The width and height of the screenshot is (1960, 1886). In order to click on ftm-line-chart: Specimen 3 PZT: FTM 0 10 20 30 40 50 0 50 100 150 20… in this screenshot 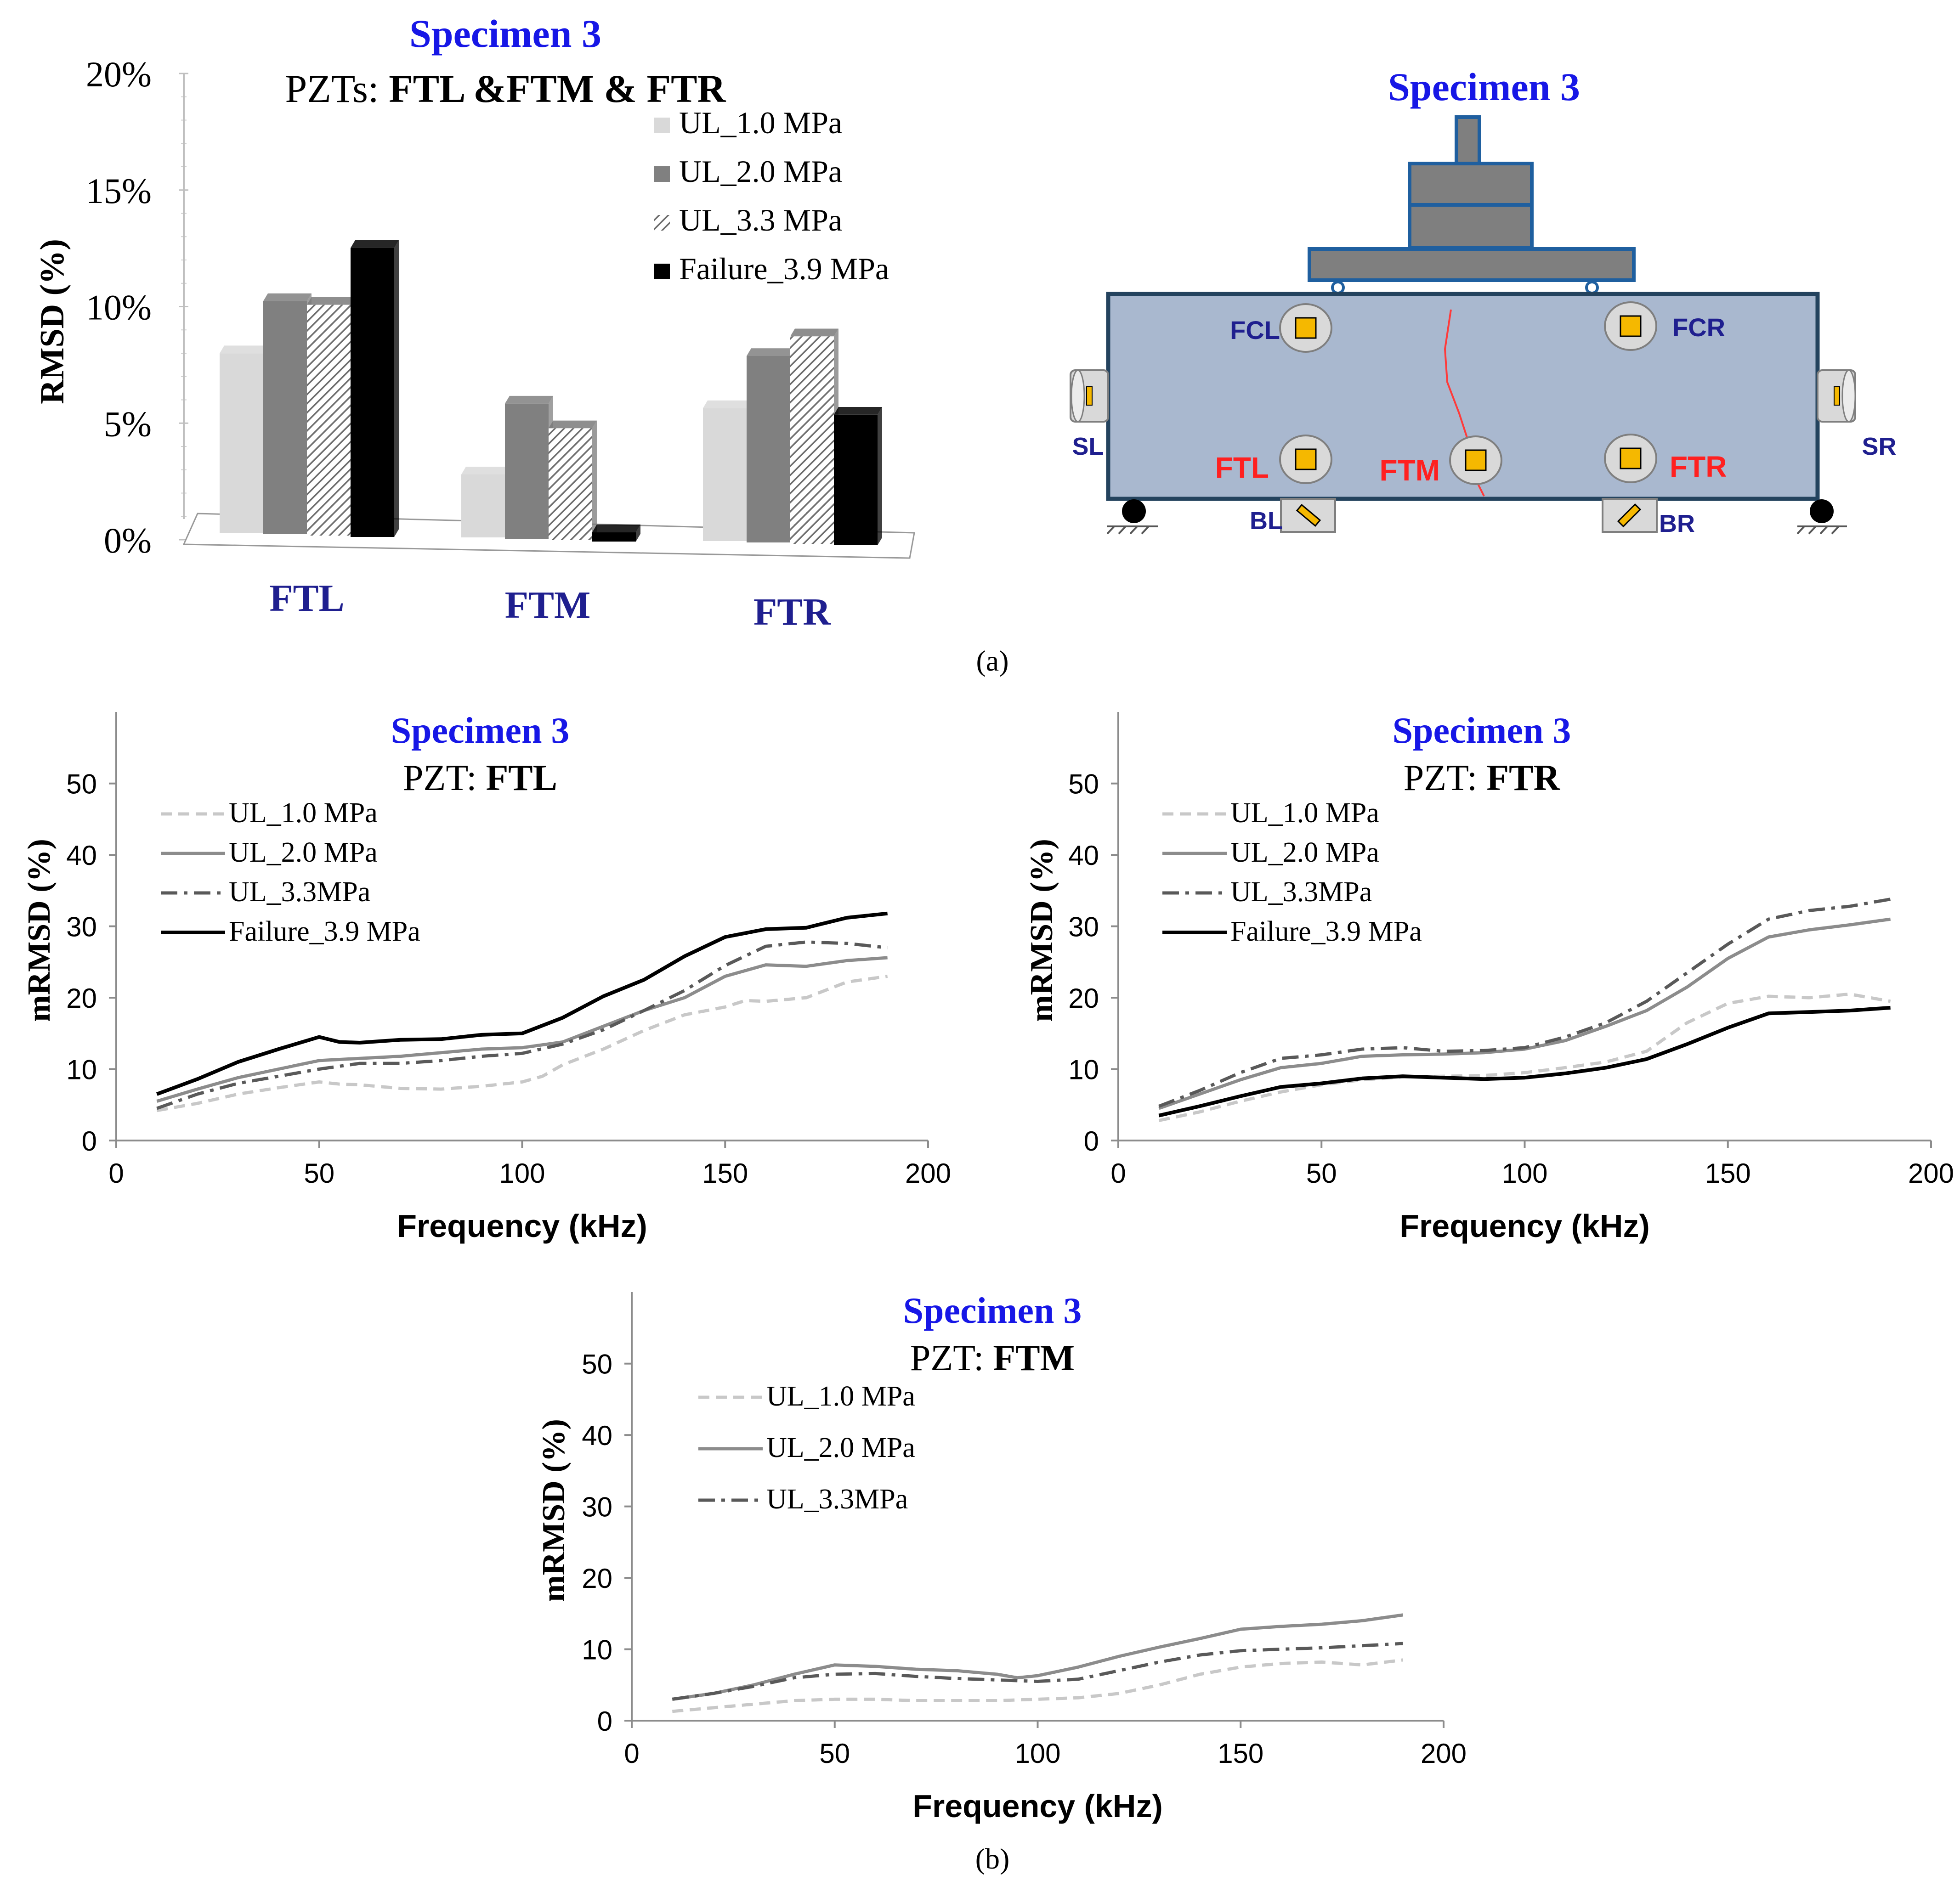, I will do `click(1001, 1558)`.